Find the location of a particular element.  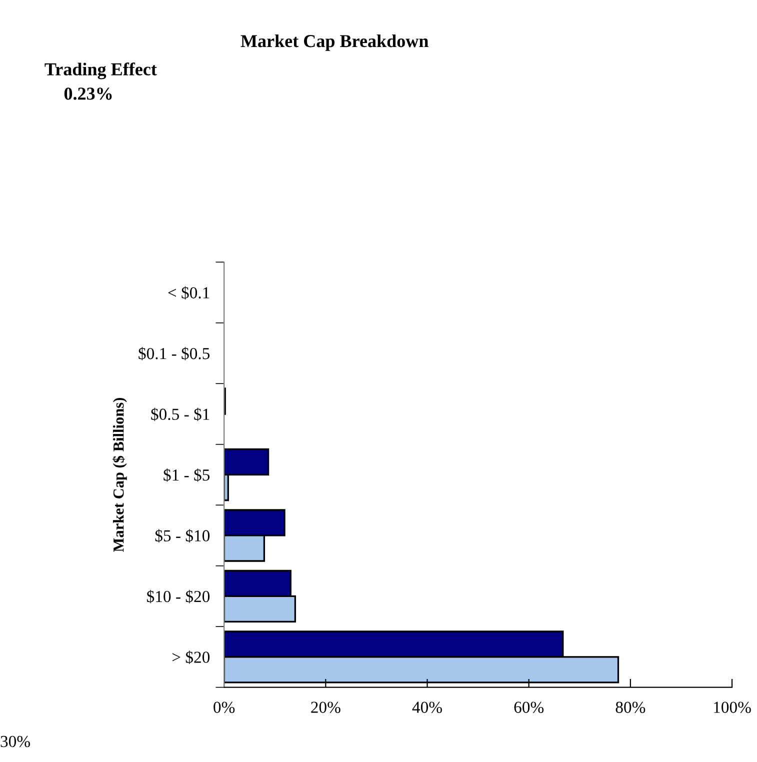

y-tick-label: $5 - $10 is located at coordinates (182, 536).